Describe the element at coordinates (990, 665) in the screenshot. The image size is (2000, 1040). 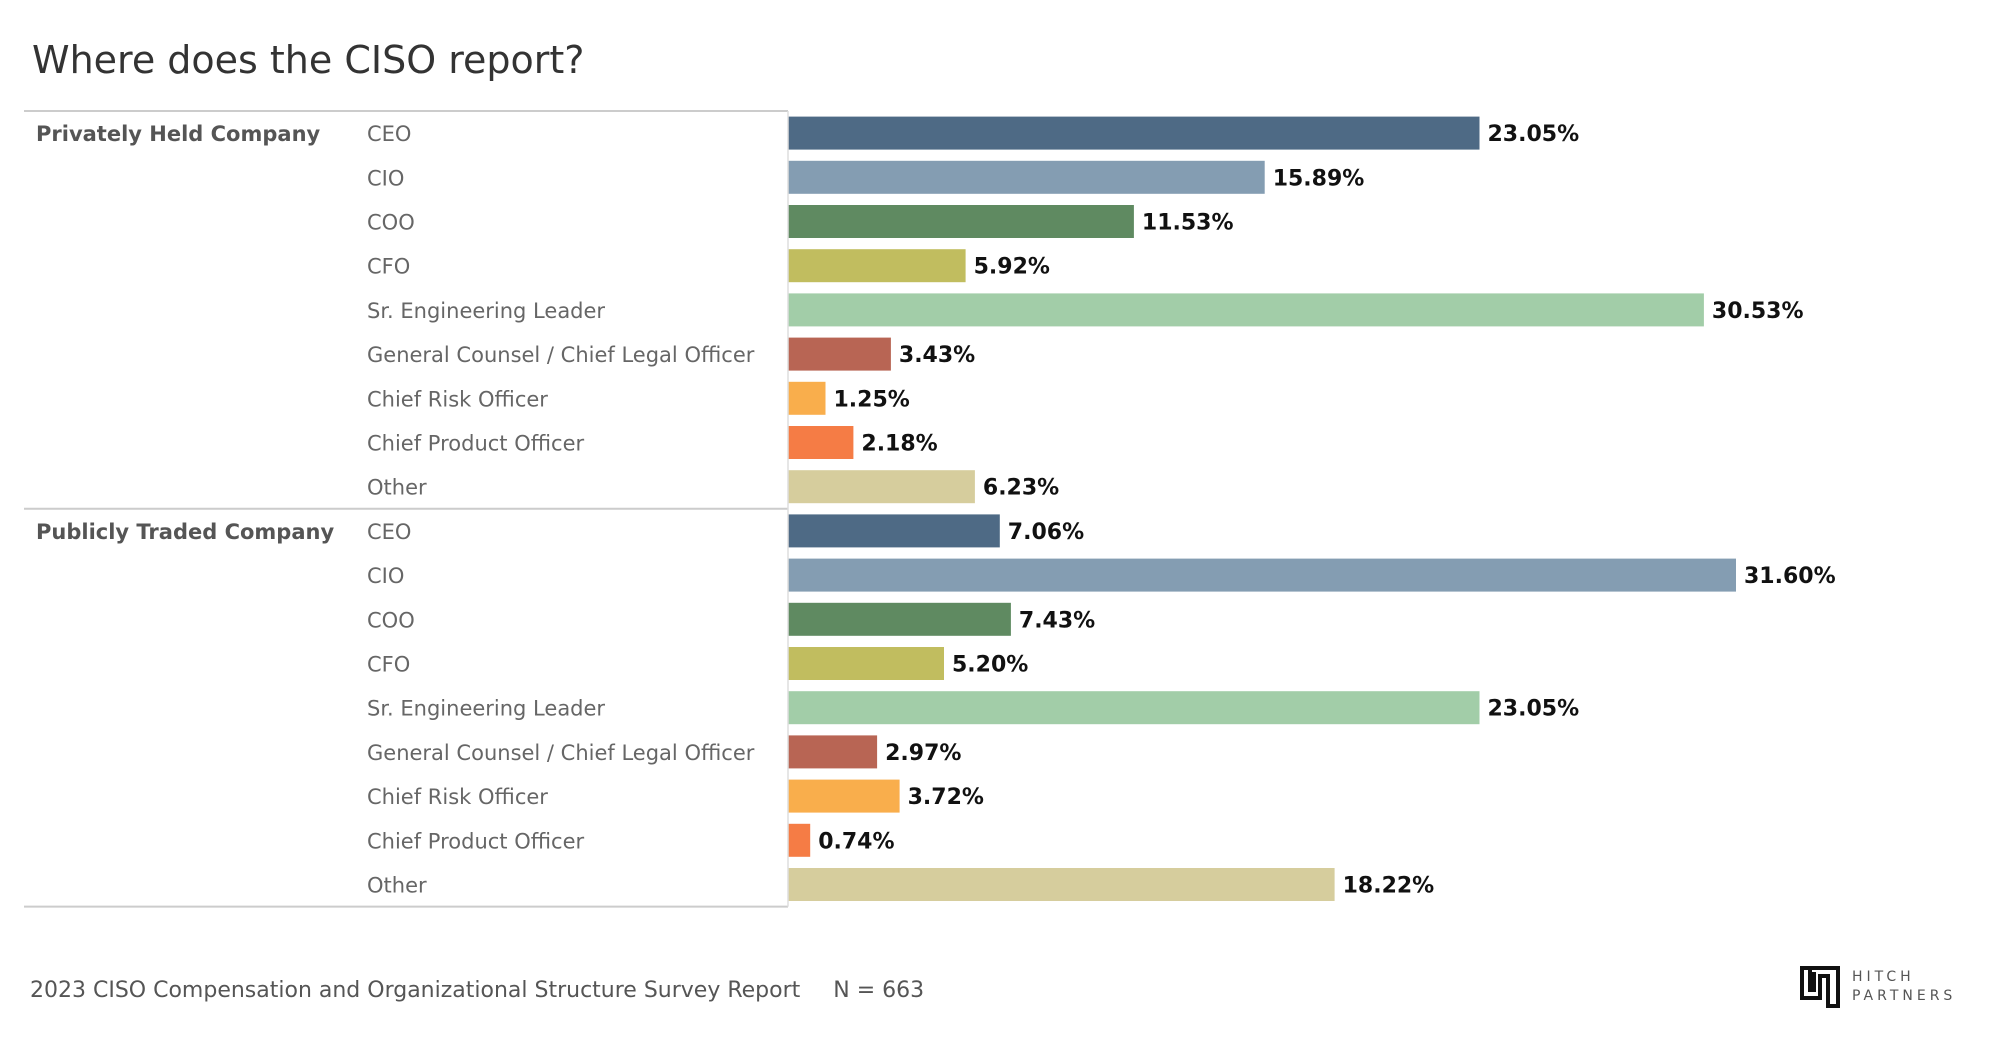
I see `data-label: 5.20%` at that location.